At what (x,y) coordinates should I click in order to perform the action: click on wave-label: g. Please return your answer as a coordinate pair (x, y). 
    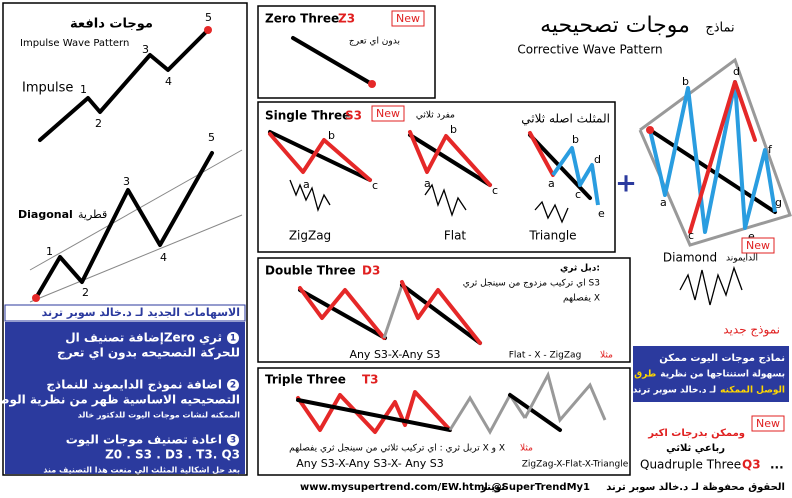
    Looking at the image, I should click on (778, 202).